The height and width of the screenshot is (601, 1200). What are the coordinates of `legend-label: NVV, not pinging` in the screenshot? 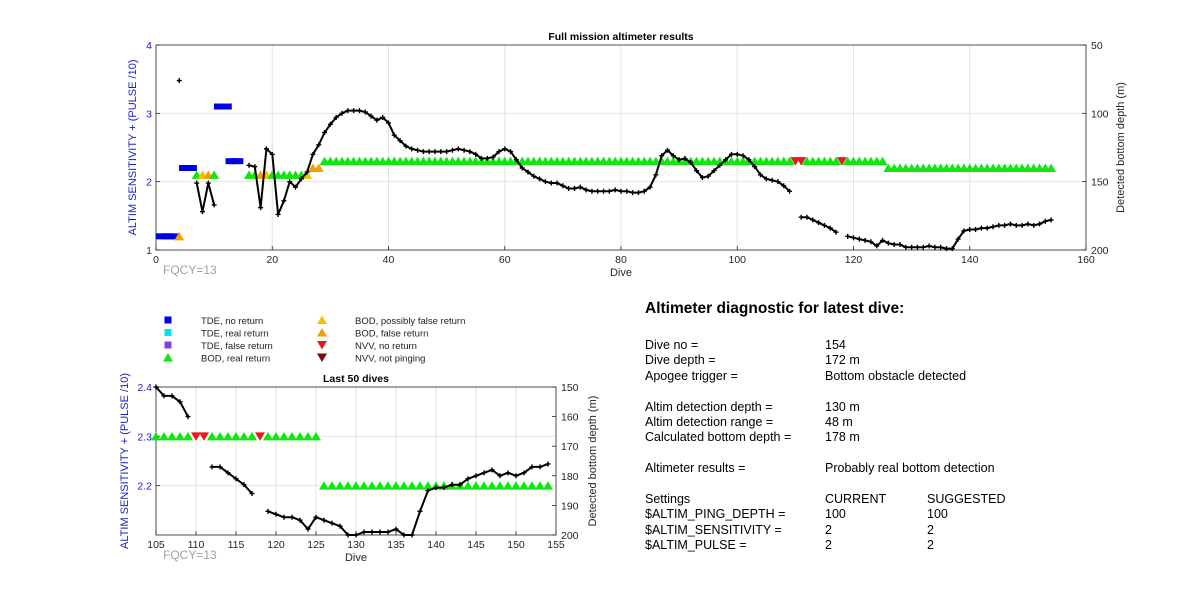 It's located at (390, 359).